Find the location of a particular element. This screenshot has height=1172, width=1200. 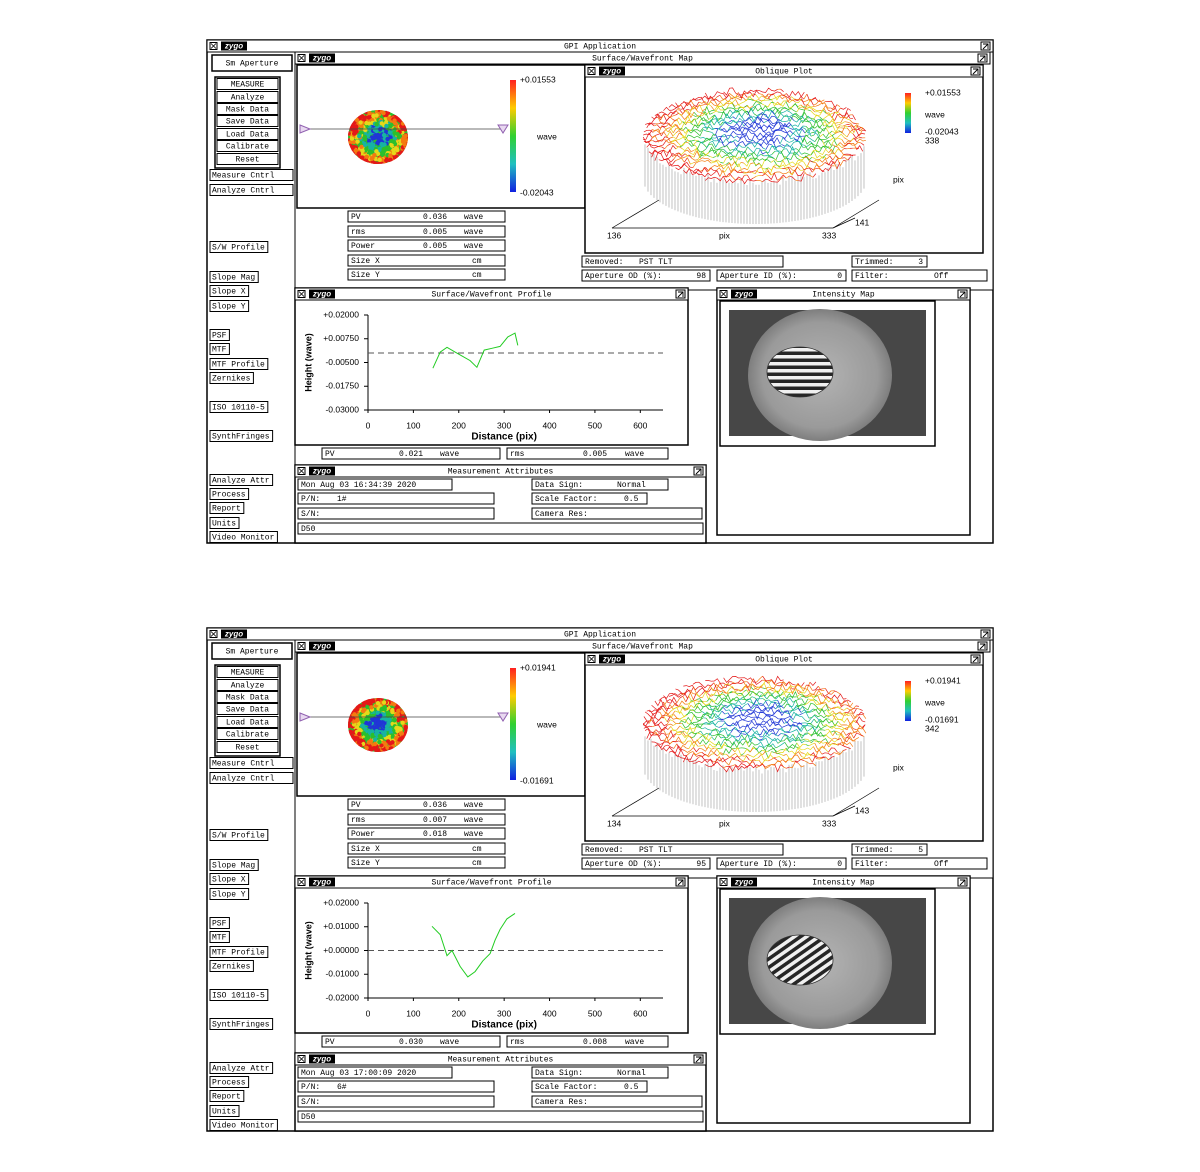

sidebar-button: Slope X is located at coordinates (229, 879).